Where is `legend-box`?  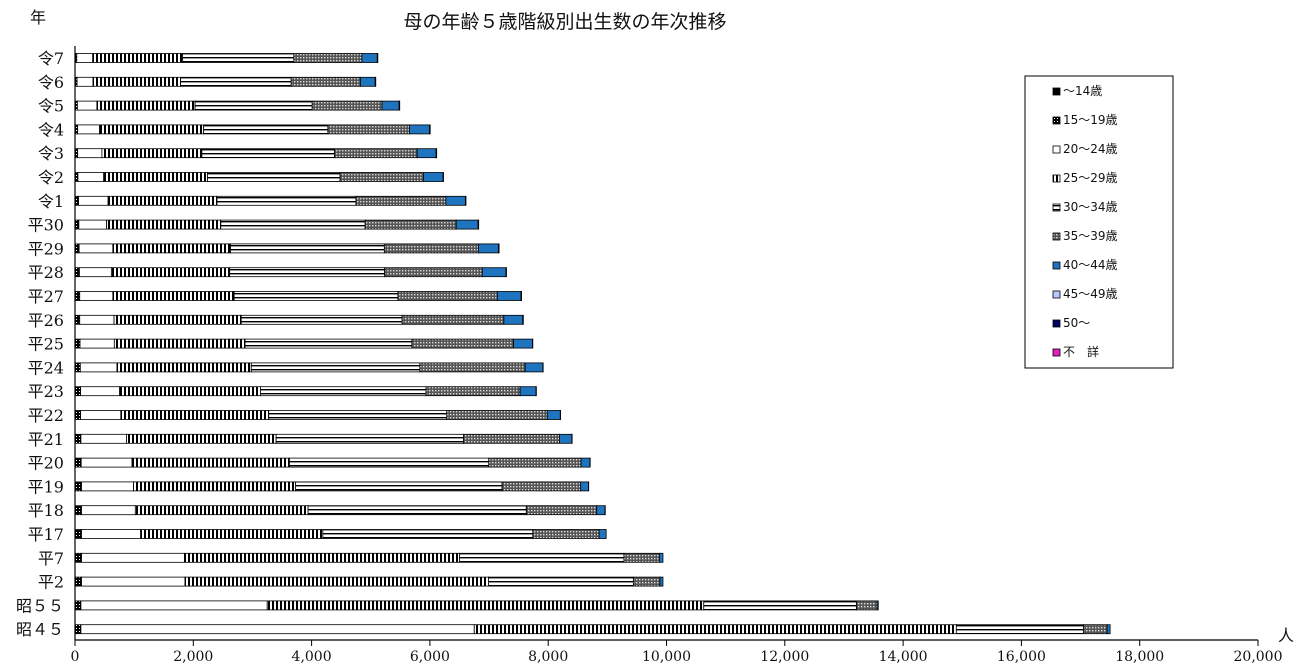 legend-box is located at coordinates (1099, 222).